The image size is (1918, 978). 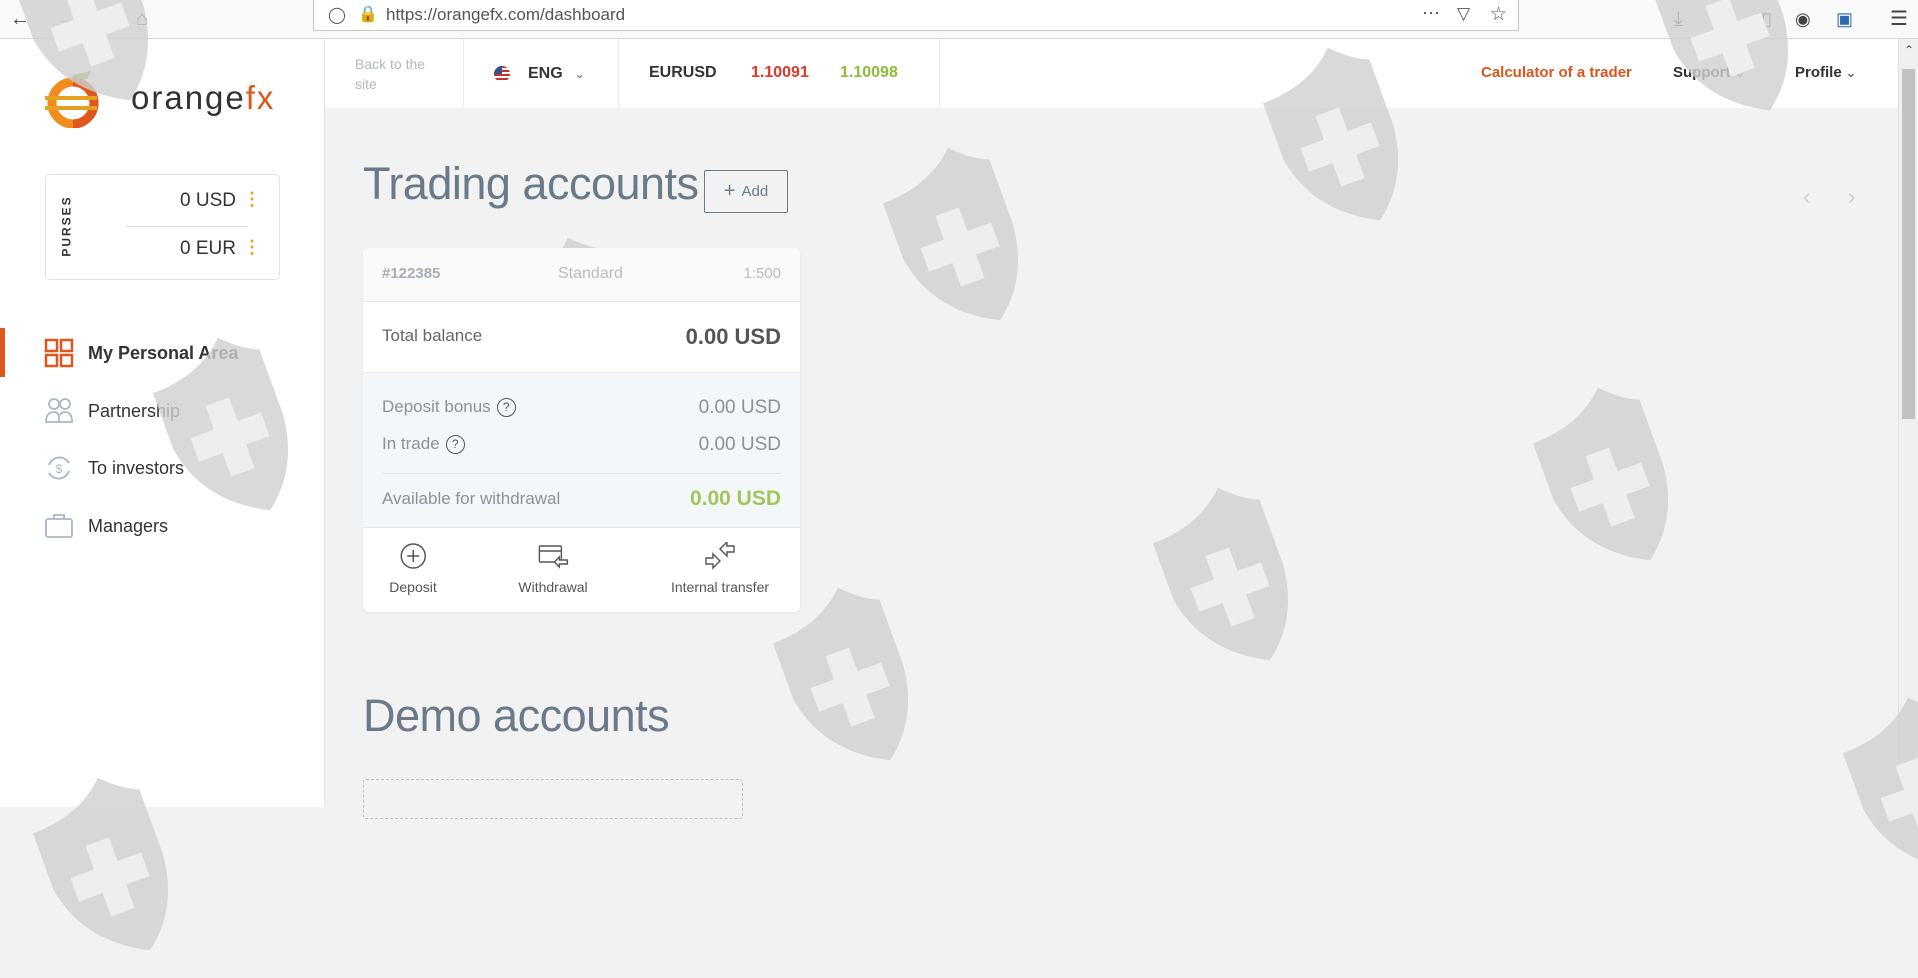 What do you see at coordinates (755, 191) in the screenshot?
I see `add-label: Add` at bounding box center [755, 191].